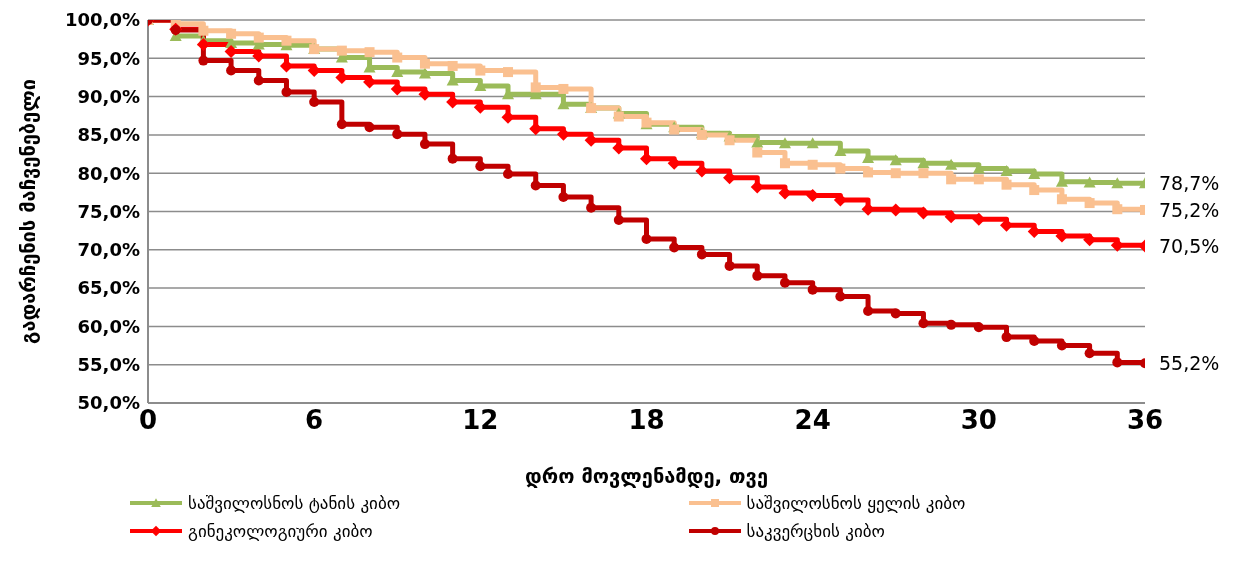 The width and height of the screenshot is (1253, 586). What do you see at coordinates (108, 58) in the screenshot?
I see `y-tick-label: 95,0%` at bounding box center [108, 58].